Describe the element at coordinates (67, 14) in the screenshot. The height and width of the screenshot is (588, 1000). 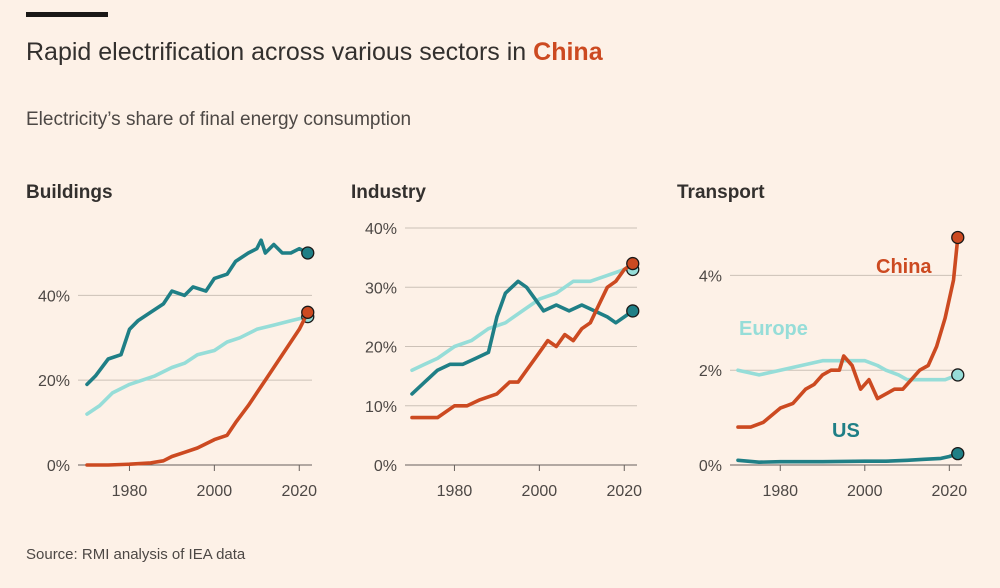
I see `top-accent-bar` at that location.